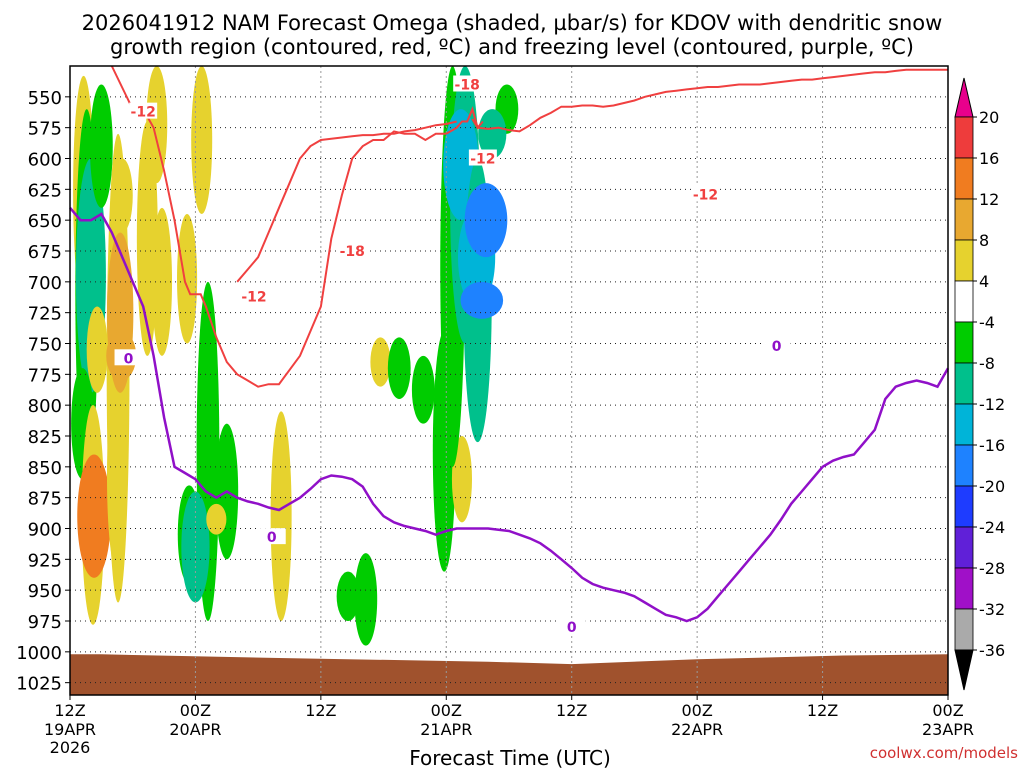 The height and width of the screenshot is (772, 1024). Describe the element at coordinates (45, 560) in the screenshot. I see `y-tick-label-925: 925` at that location.